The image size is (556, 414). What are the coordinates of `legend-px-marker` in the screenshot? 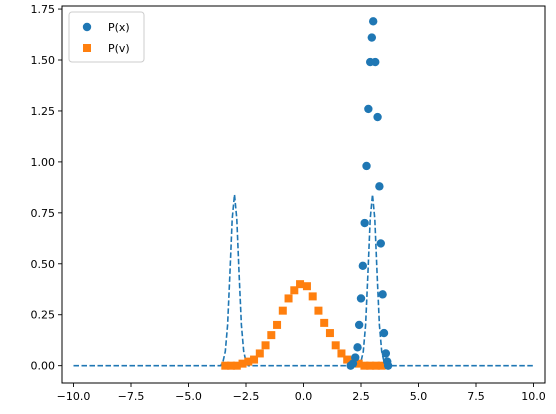 It's located at (87, 27).